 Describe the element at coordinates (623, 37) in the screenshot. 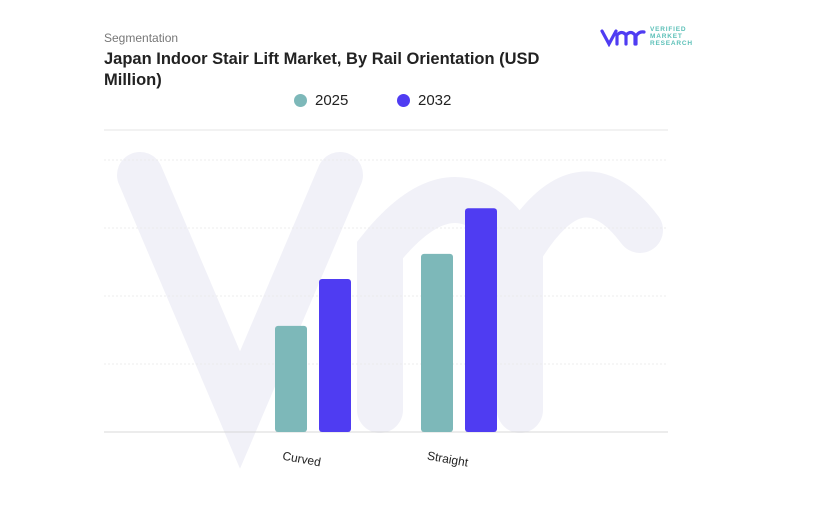

I see `vmr-logo-mark-icon` at that location.